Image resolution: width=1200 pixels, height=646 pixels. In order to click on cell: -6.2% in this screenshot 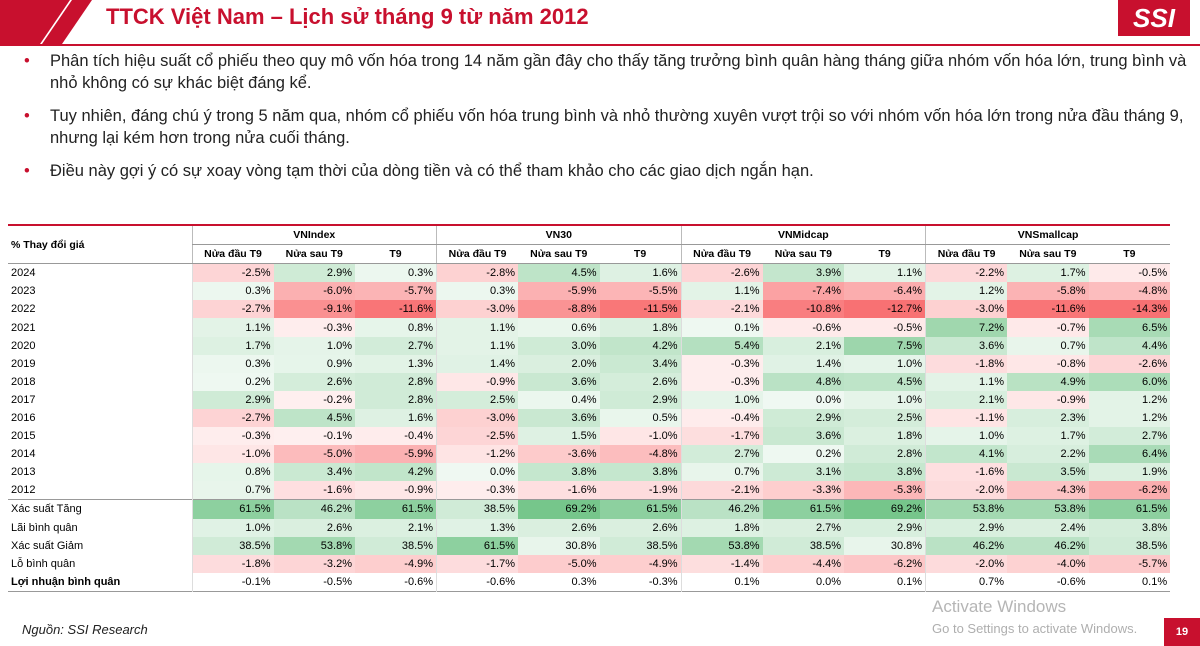, I will do `click(1129, 490)`.